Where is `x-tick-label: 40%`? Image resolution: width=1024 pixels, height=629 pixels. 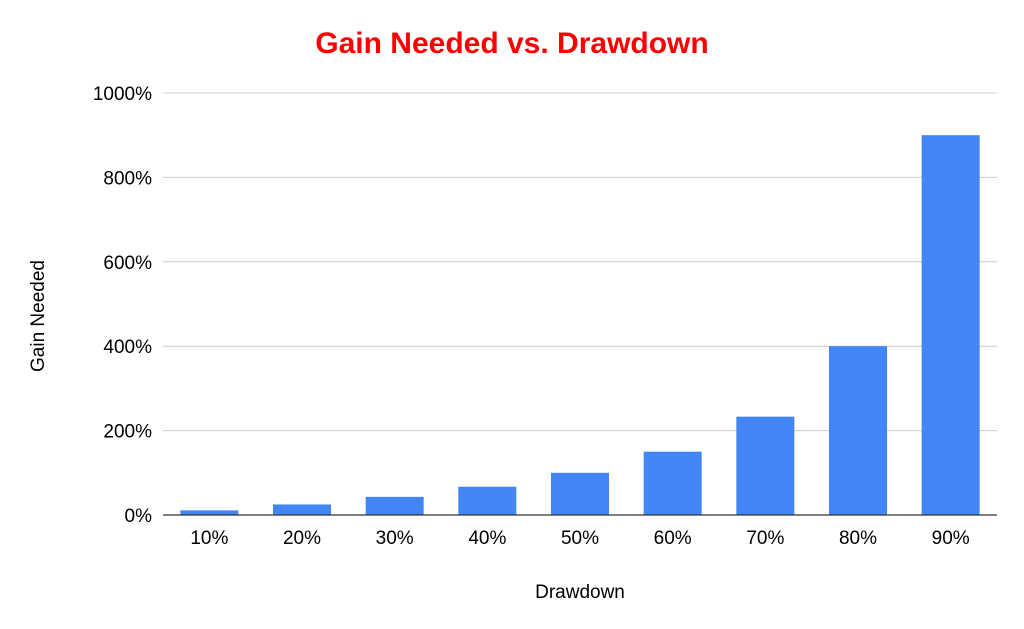
x-tick-label: 40% is located at coordinates (487, 538).